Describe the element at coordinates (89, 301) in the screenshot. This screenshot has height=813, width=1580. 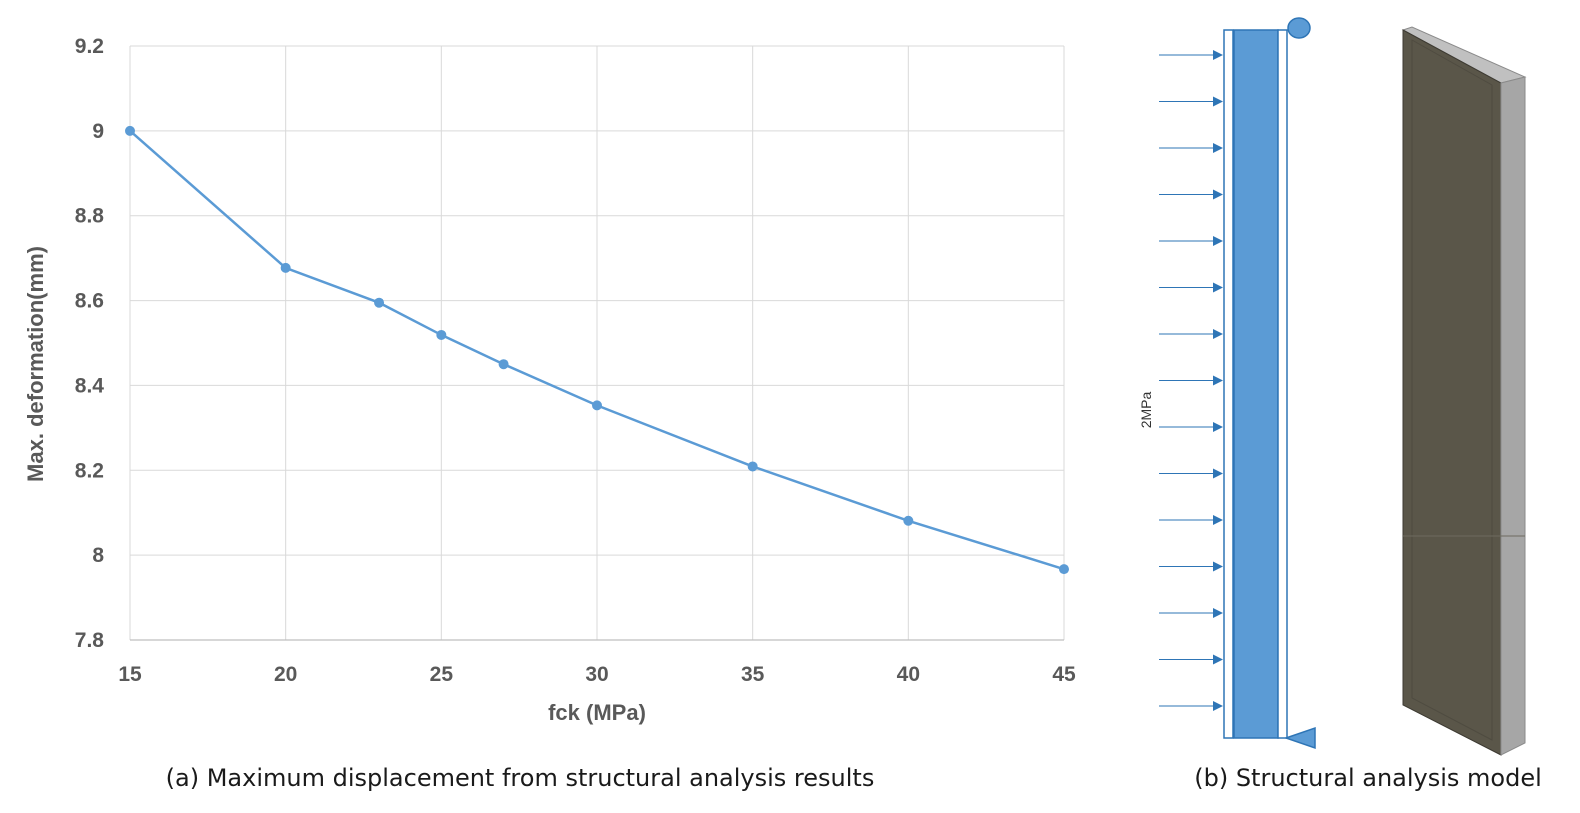
I see `y-tick-label: 8.6` at that location.